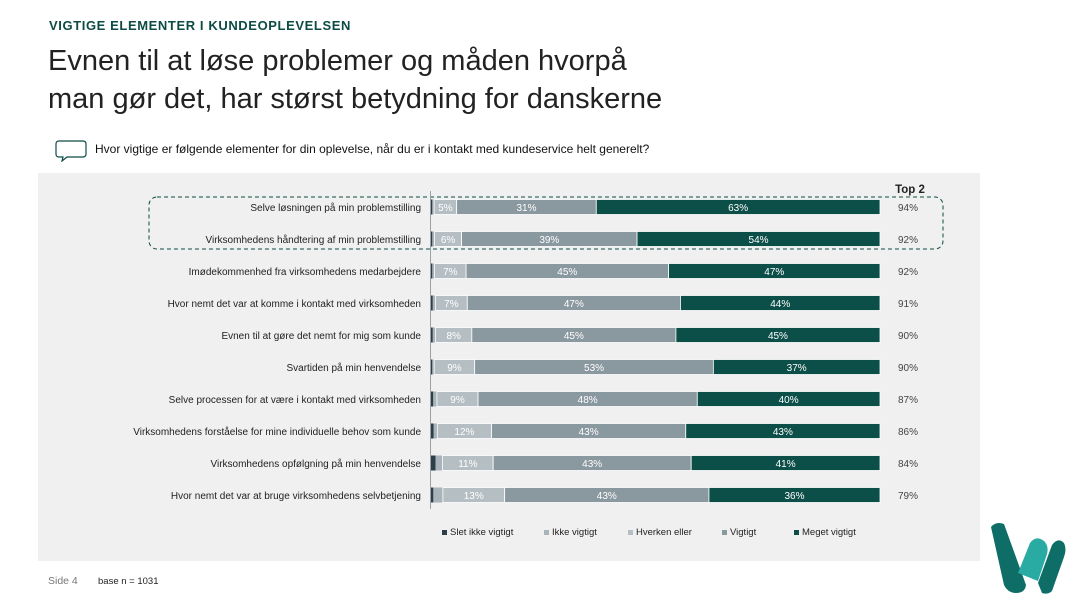 This screenshot has height=600, width=1067. I want to click on data-label-hverken-eller: 12%, so click(464, 432).